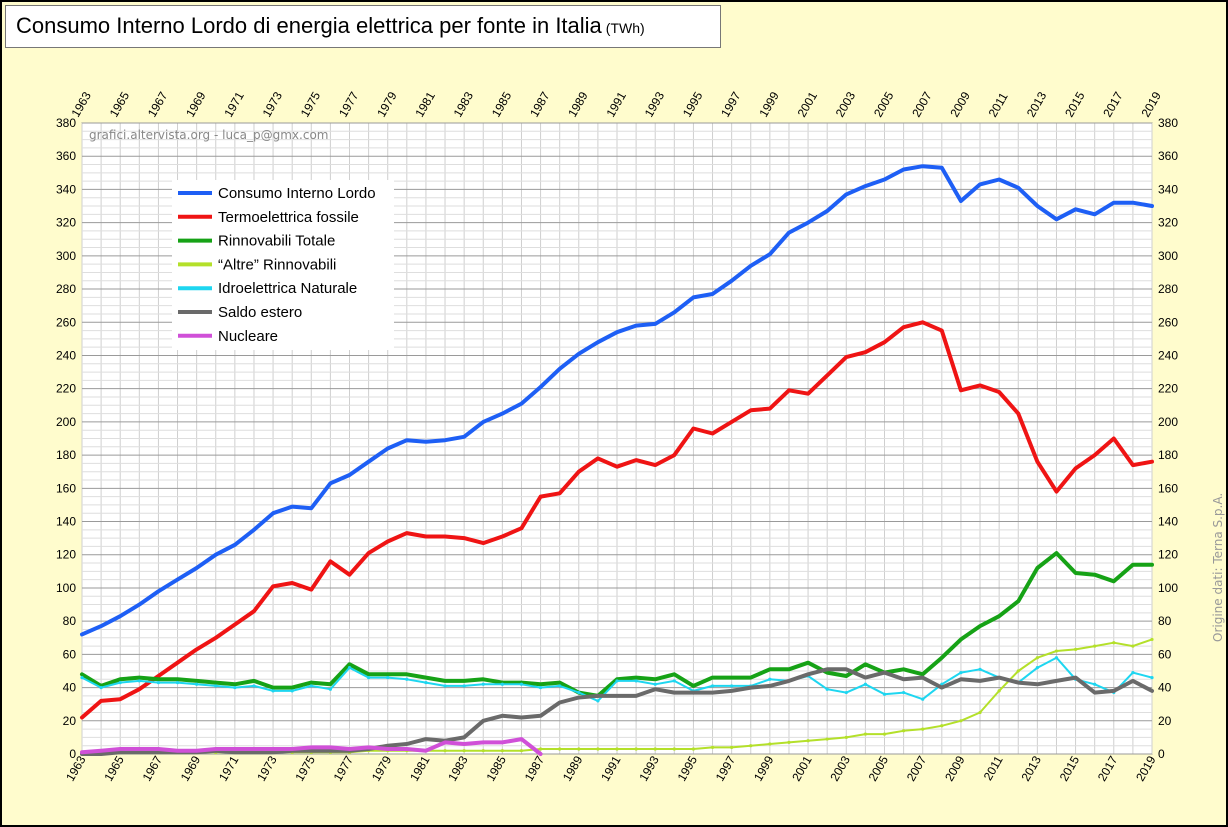 This screenshot has width=1228, height=827. Describe the element at coordinates (66, 156) in the screenshot. I see `y-tick-label-left: 360` at that location.